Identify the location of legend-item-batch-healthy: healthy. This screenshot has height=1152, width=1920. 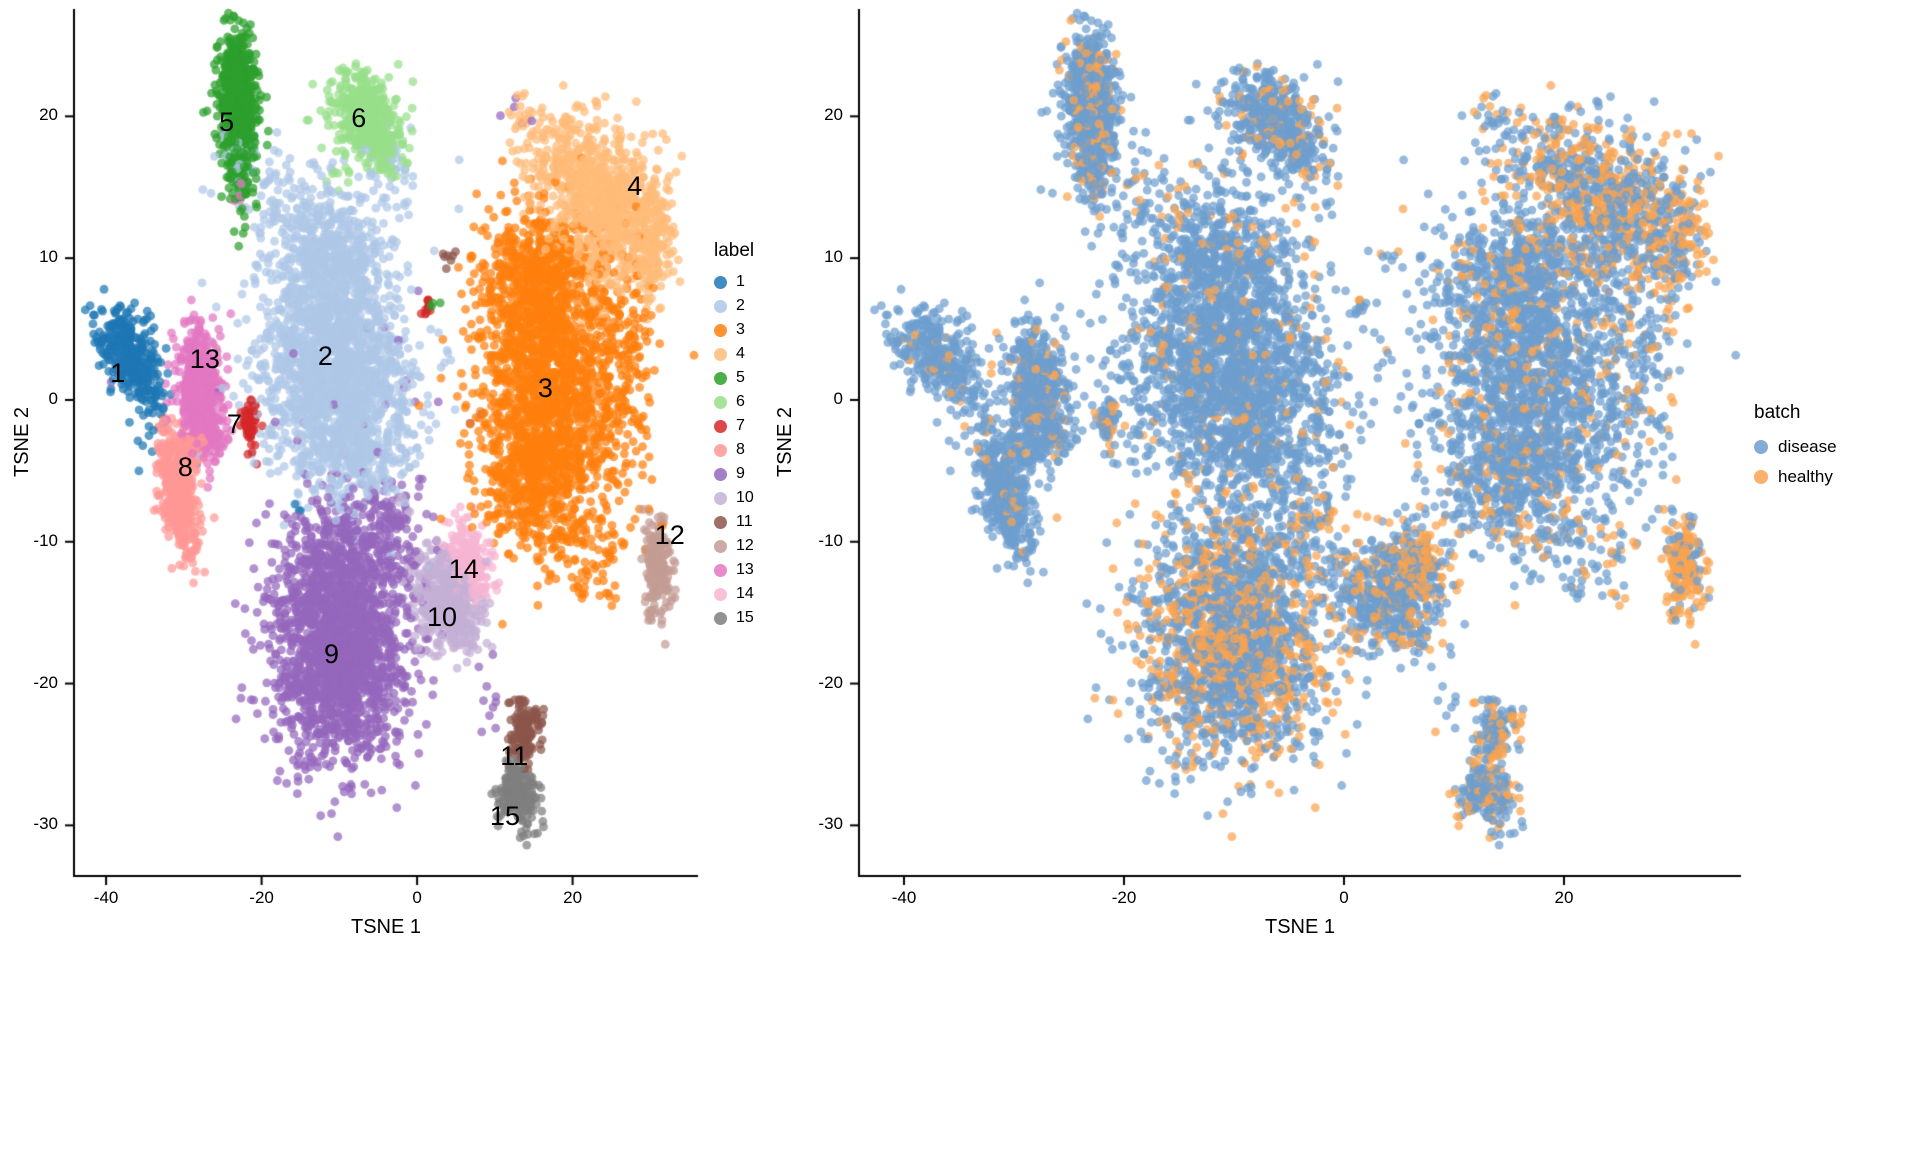
(1795, 477).